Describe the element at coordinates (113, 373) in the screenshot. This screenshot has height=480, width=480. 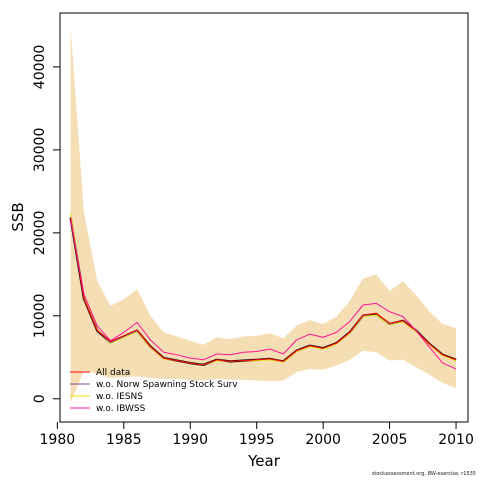
I see `legend-label: All data` at that location.